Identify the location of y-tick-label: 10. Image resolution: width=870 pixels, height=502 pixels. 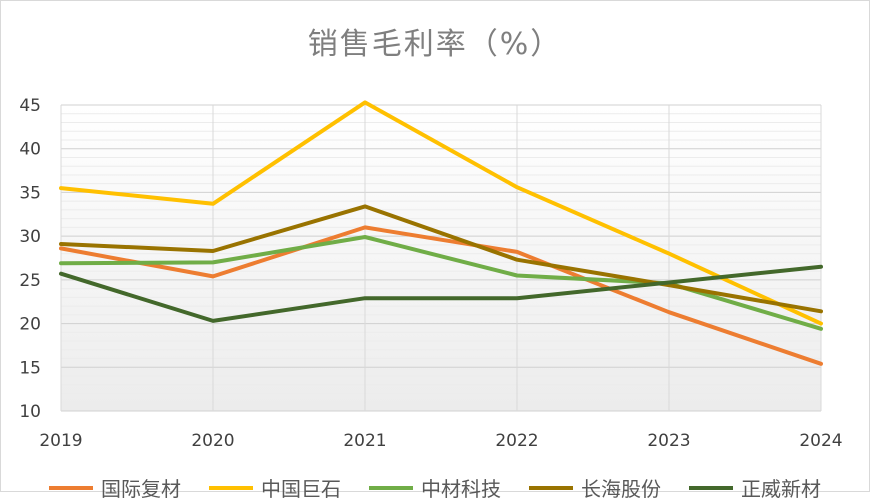
(30, 412).